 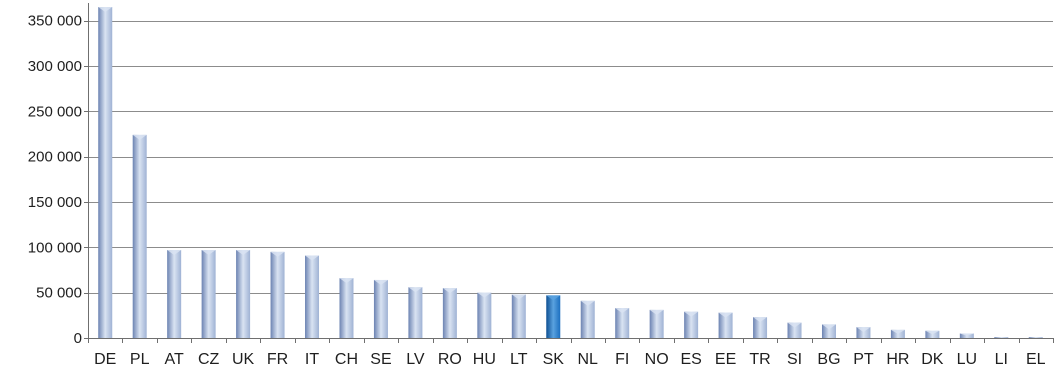 What do you see at coordinates (380, 359) in the screenshot?
I see `x-category-label: SE` at bounding box center [380, 359].